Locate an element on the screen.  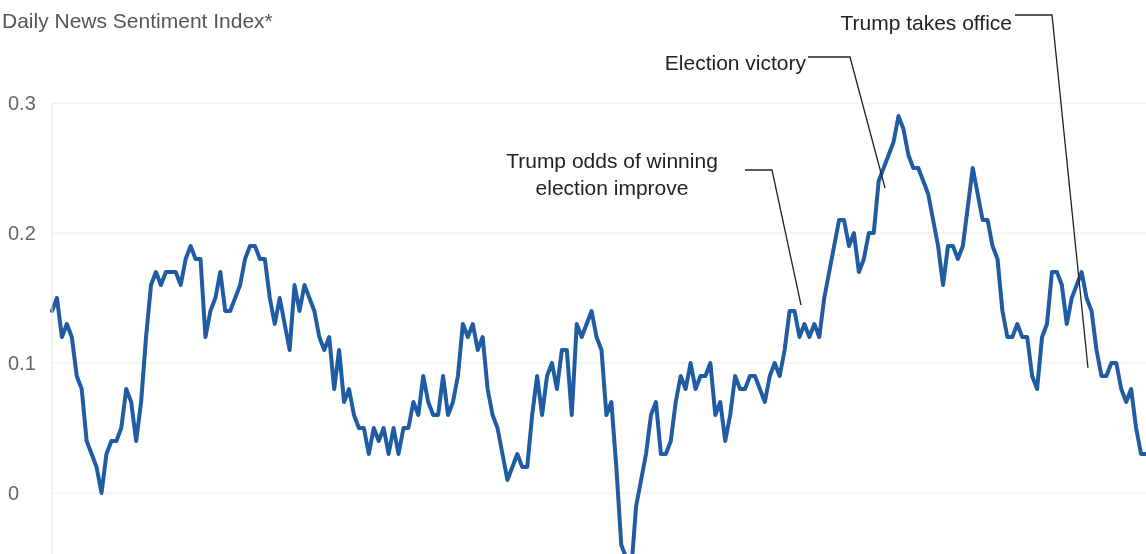
y-tick-label: 0.1 is located at coordinates (22, 363).